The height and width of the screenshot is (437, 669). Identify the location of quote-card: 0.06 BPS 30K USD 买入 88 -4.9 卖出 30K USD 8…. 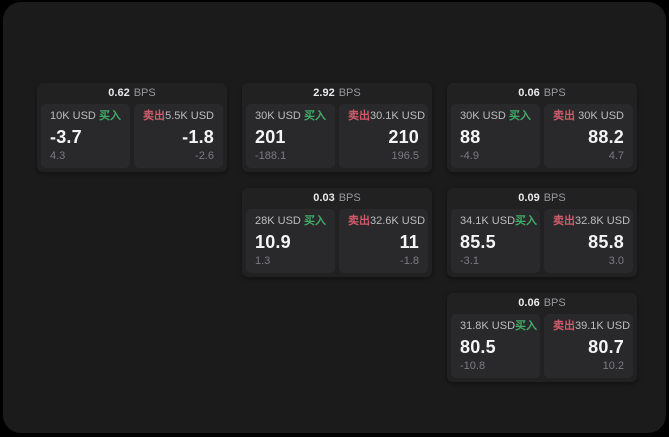
(542, 127).